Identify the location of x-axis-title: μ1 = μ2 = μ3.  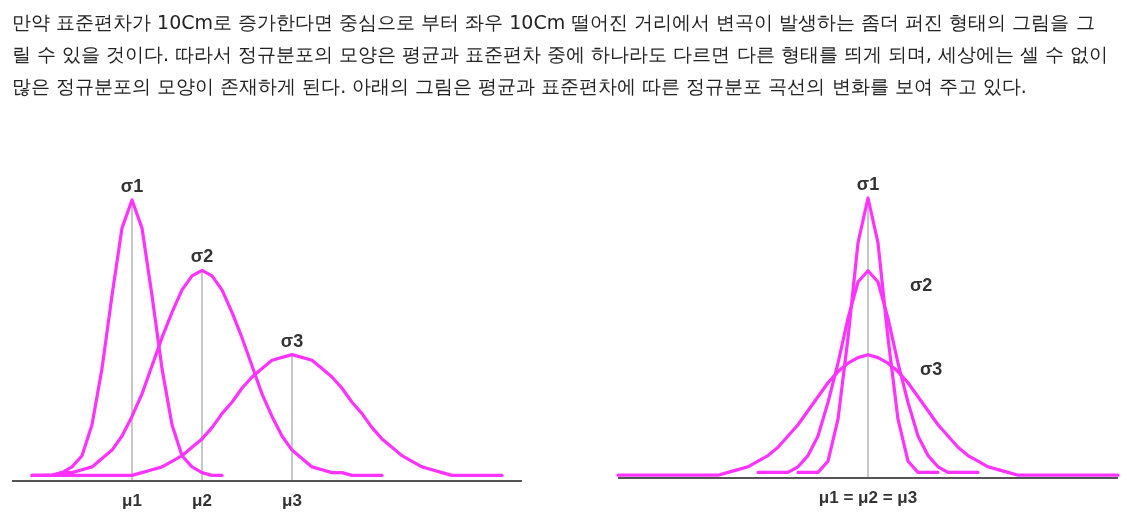
(868, 497).